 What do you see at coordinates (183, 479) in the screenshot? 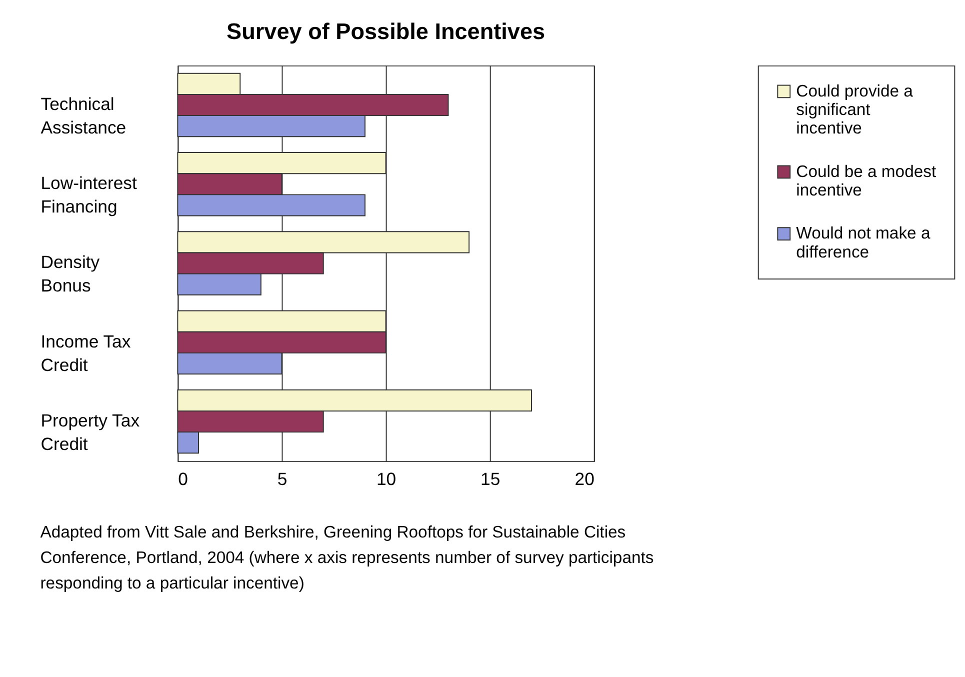
I see `x-tick-label: 0` at bounding box center [183, 479].